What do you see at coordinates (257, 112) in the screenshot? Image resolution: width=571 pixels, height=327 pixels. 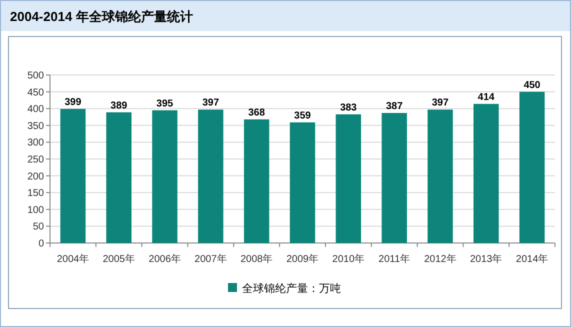 I see `data-label: 368` at bounding box center [257, 112].